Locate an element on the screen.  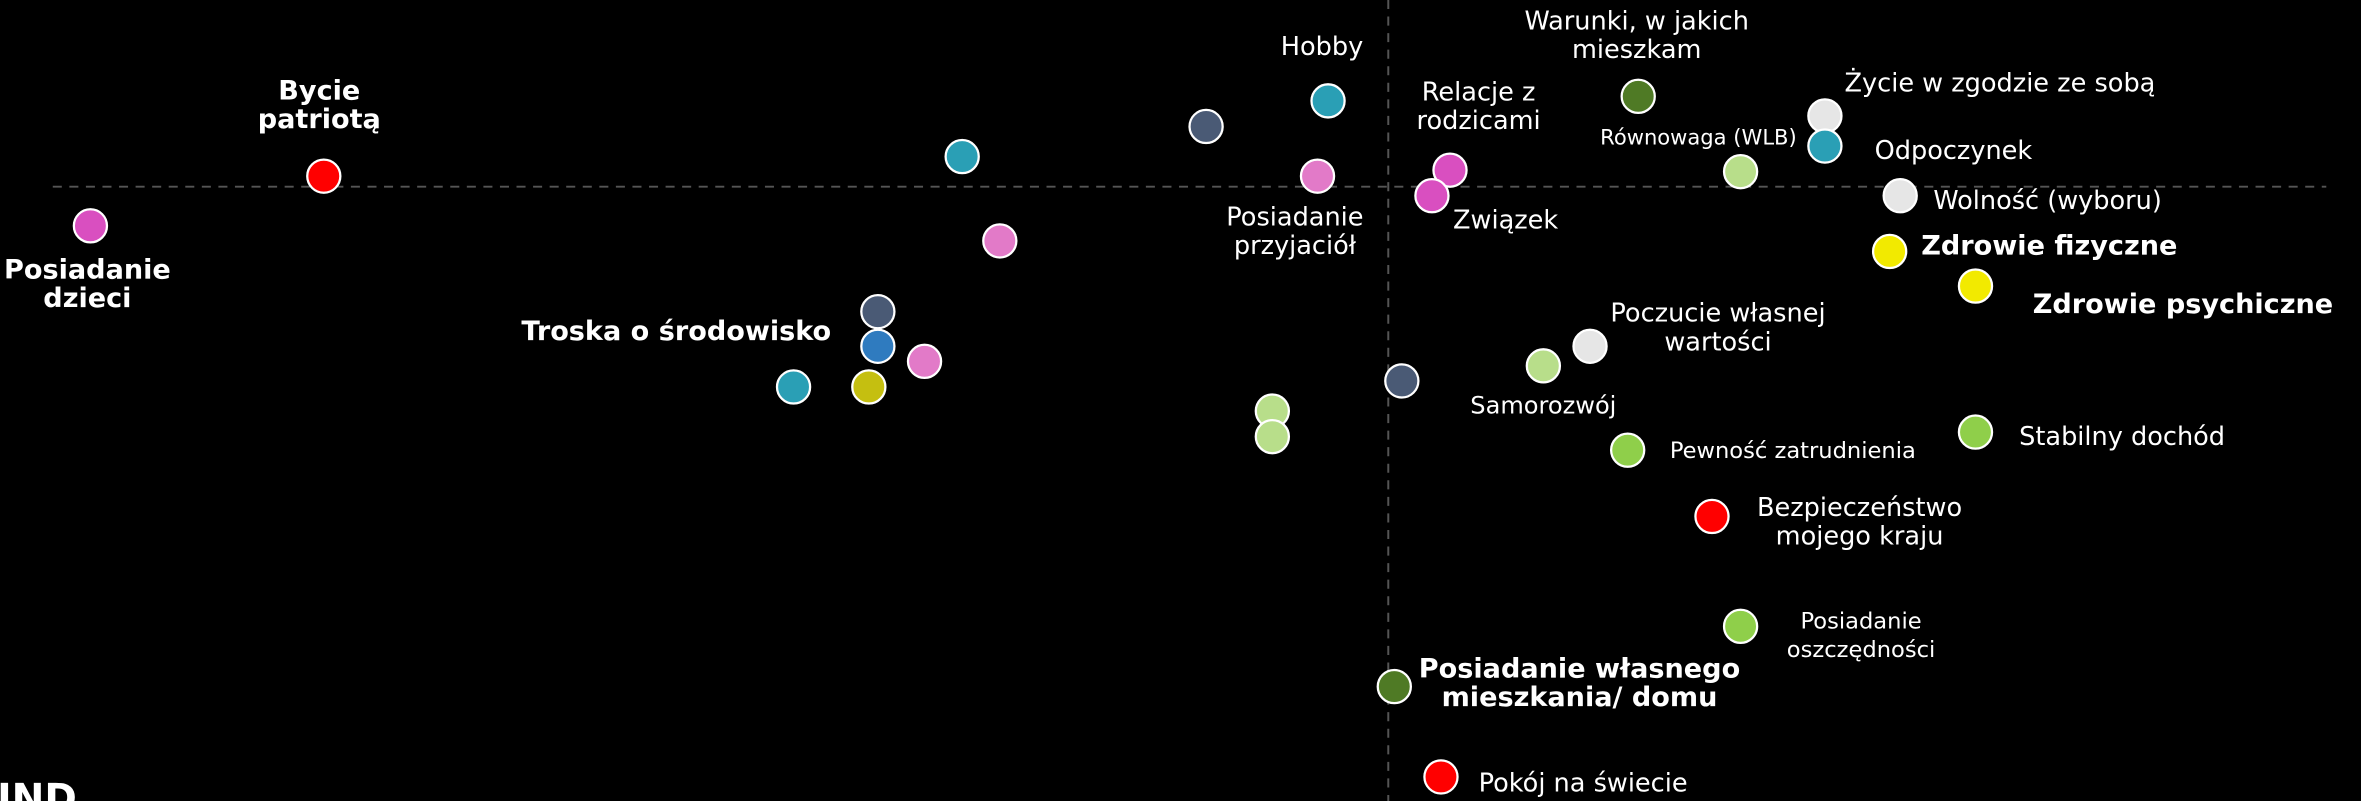
point-label: mojego kraju is located at coordinates (1860, 537).